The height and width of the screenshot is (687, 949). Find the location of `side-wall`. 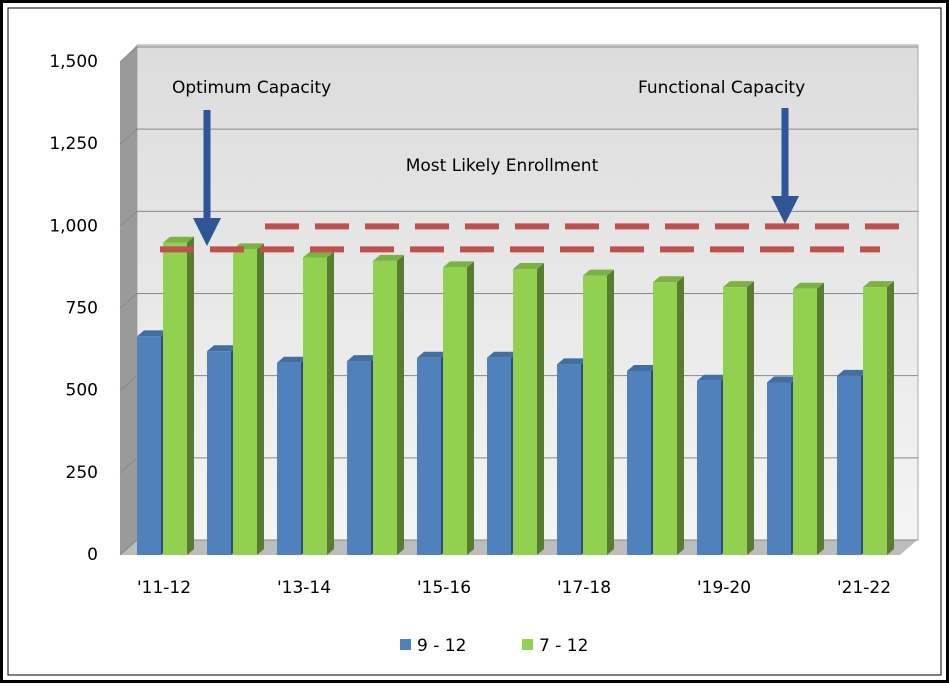

side-wall is located at coordinates (128, 300).